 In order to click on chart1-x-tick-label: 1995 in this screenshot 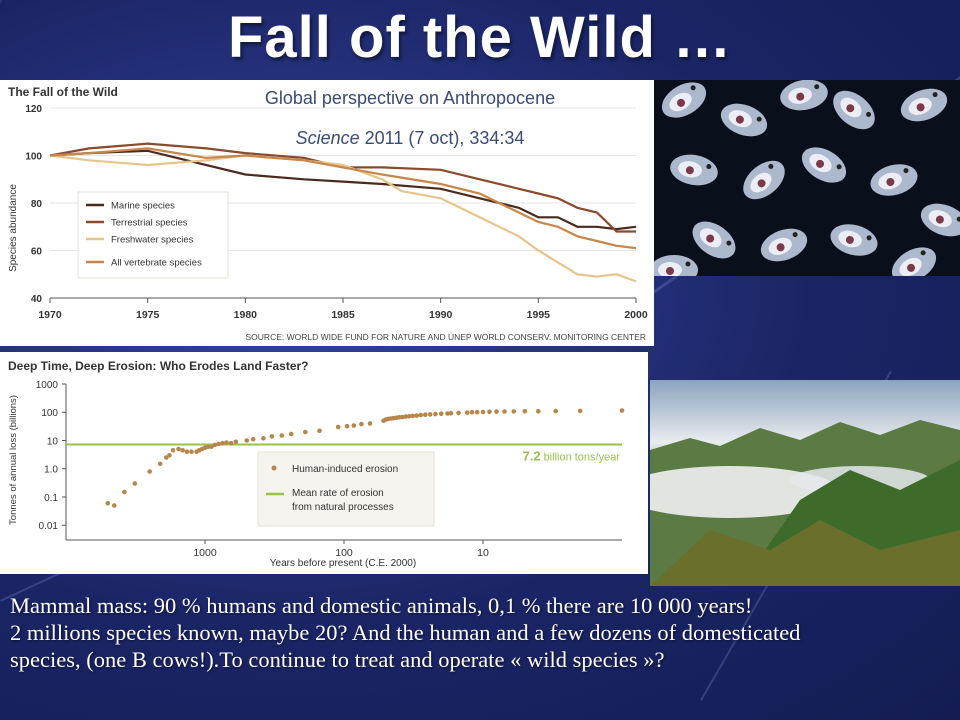, I will do `click(539, 315)`.